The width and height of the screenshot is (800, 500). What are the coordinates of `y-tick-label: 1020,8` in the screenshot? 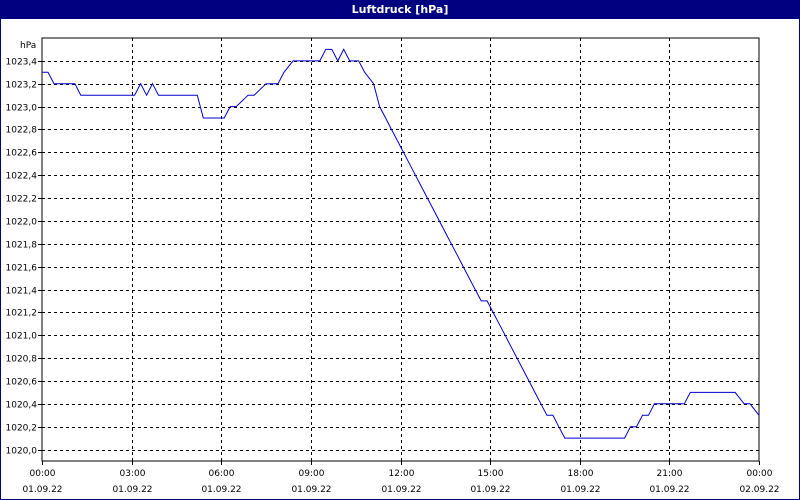 It's located at (22, 360).